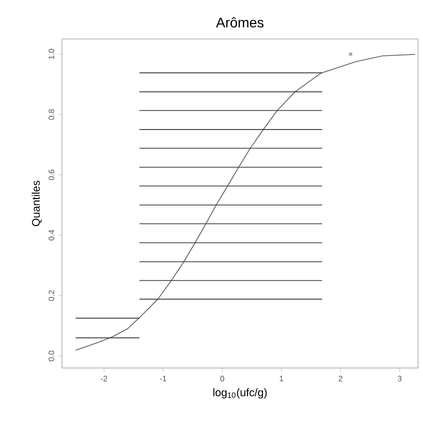 Image resolution: width=423 pixels, height=422 pixels. What do you see at coordinates (37, 203) in the screenshot?
I see `y-axis-title: Quantiles` at bounding box center [37, 203].